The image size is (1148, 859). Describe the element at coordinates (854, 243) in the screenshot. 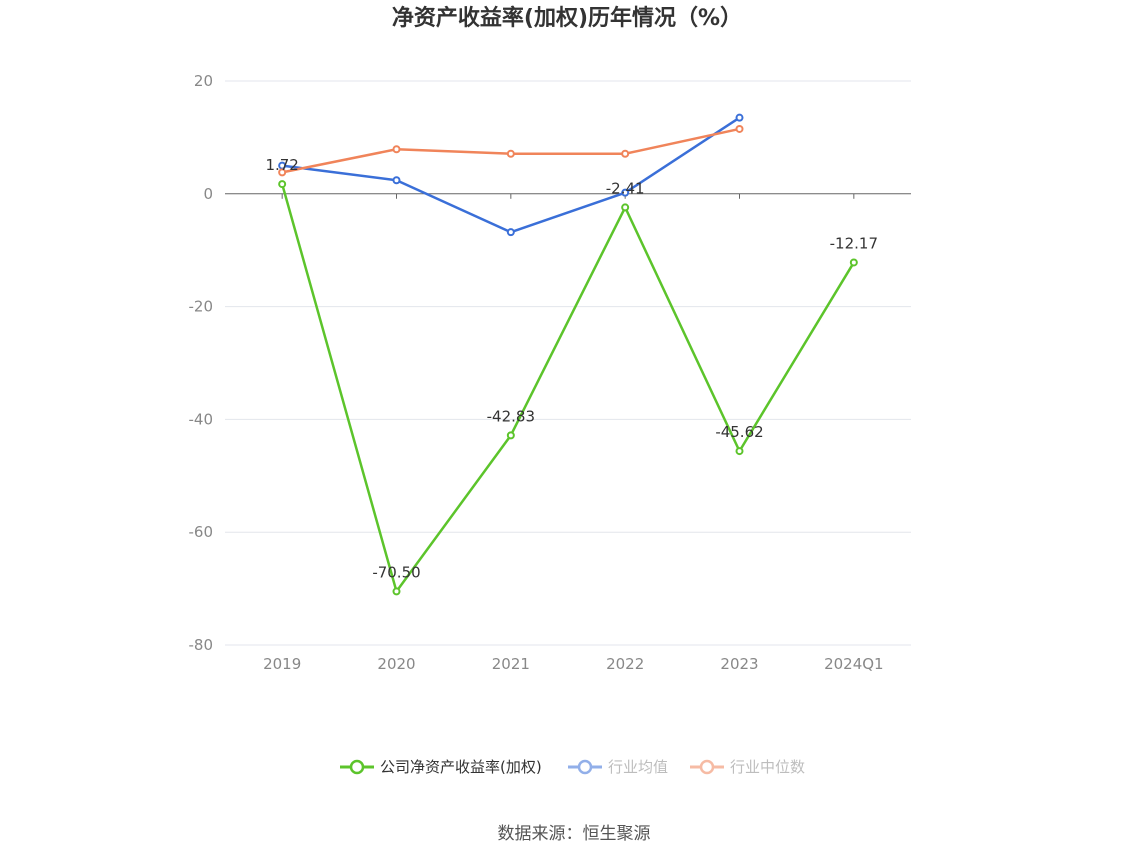

I see `data-label: -12.17` at that location.